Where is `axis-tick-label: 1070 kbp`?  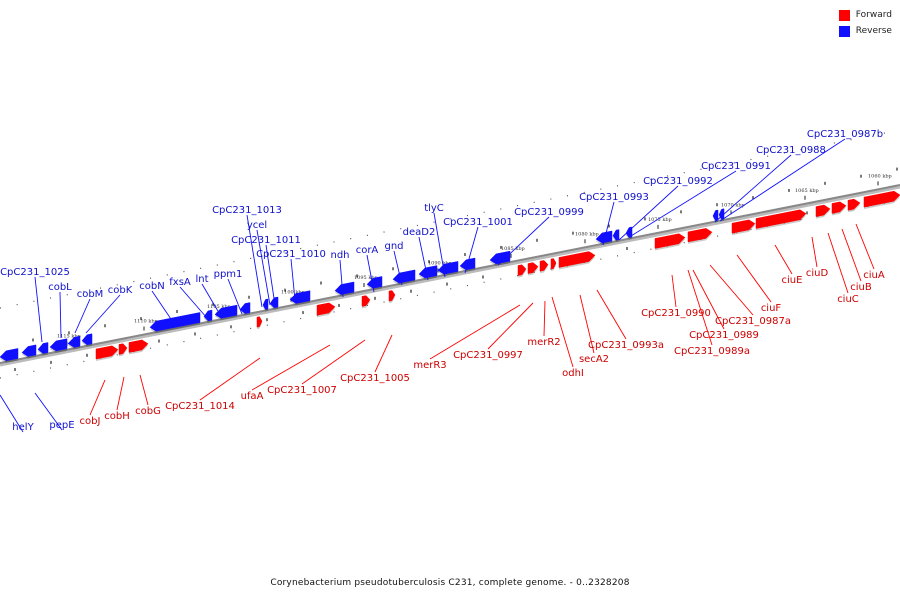
axis-tick-label: 1070 kbp is located at coordinates (733, 205).